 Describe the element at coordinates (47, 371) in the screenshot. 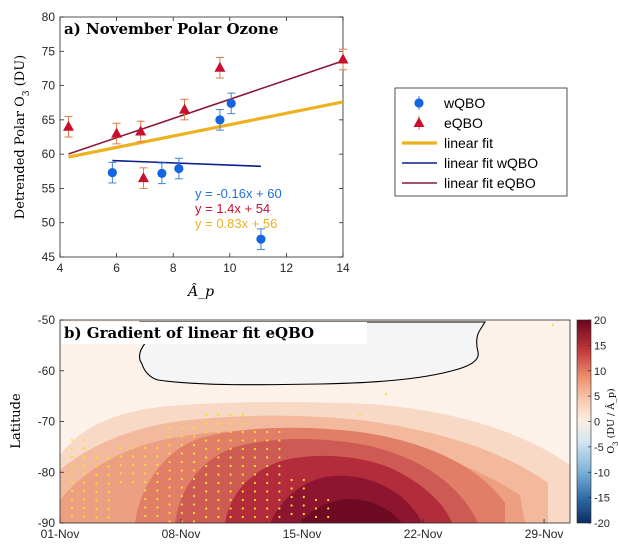

I see `y-tick-label: -60` at that location.